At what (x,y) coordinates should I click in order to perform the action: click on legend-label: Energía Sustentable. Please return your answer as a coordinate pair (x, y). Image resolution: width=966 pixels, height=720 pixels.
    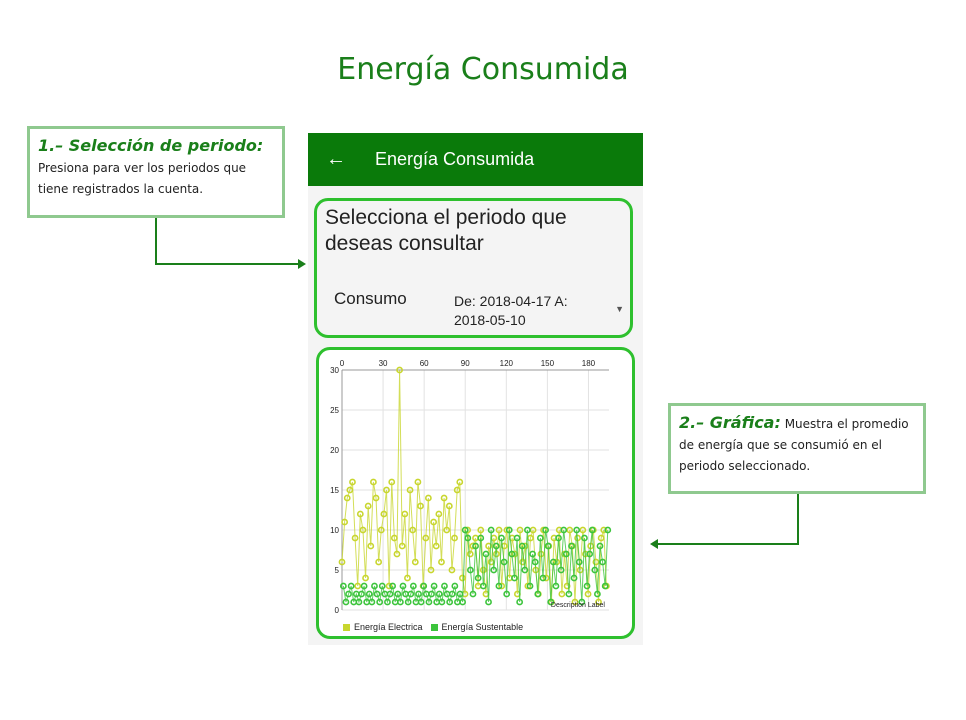
    Looking at the image, I should click on (482, 627).